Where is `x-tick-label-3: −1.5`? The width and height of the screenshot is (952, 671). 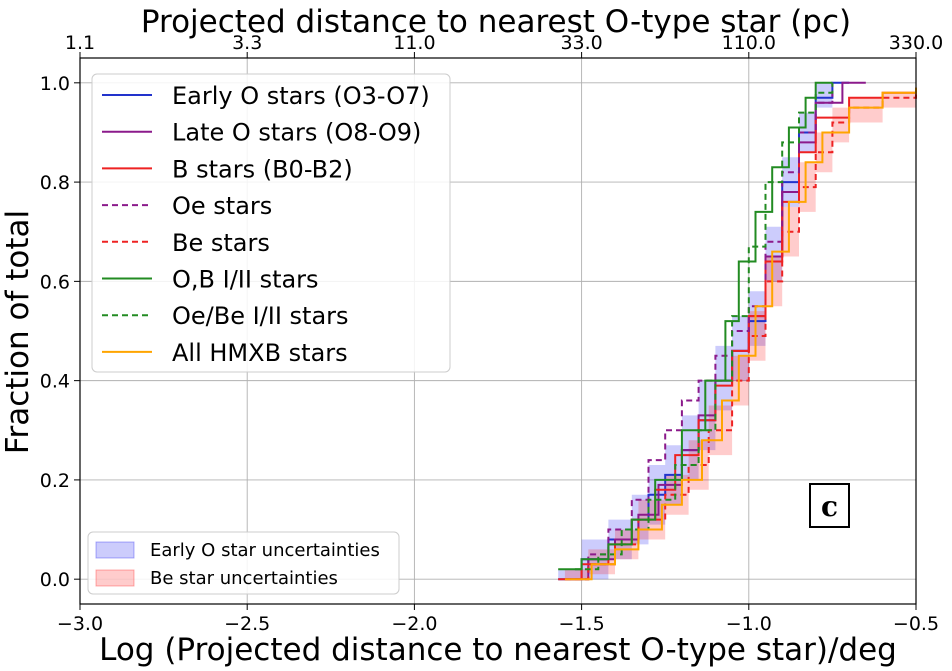 x-tick-label-3: −1.5 is located at coordinates (582, 624).